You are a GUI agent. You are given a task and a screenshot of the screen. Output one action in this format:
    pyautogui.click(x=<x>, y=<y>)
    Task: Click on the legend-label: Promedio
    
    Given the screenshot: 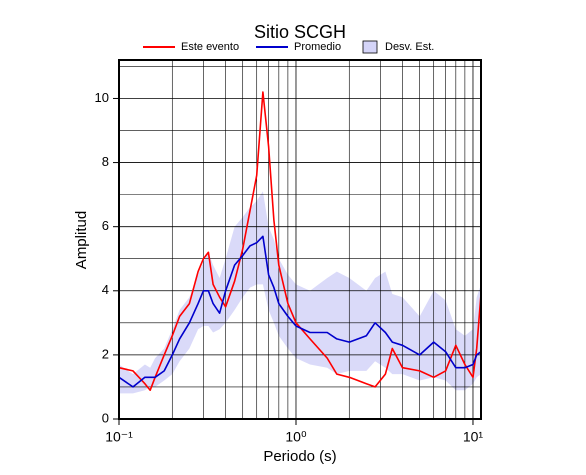 What is the action you would take?
    pyautogui.click(x=317, y=47)
    